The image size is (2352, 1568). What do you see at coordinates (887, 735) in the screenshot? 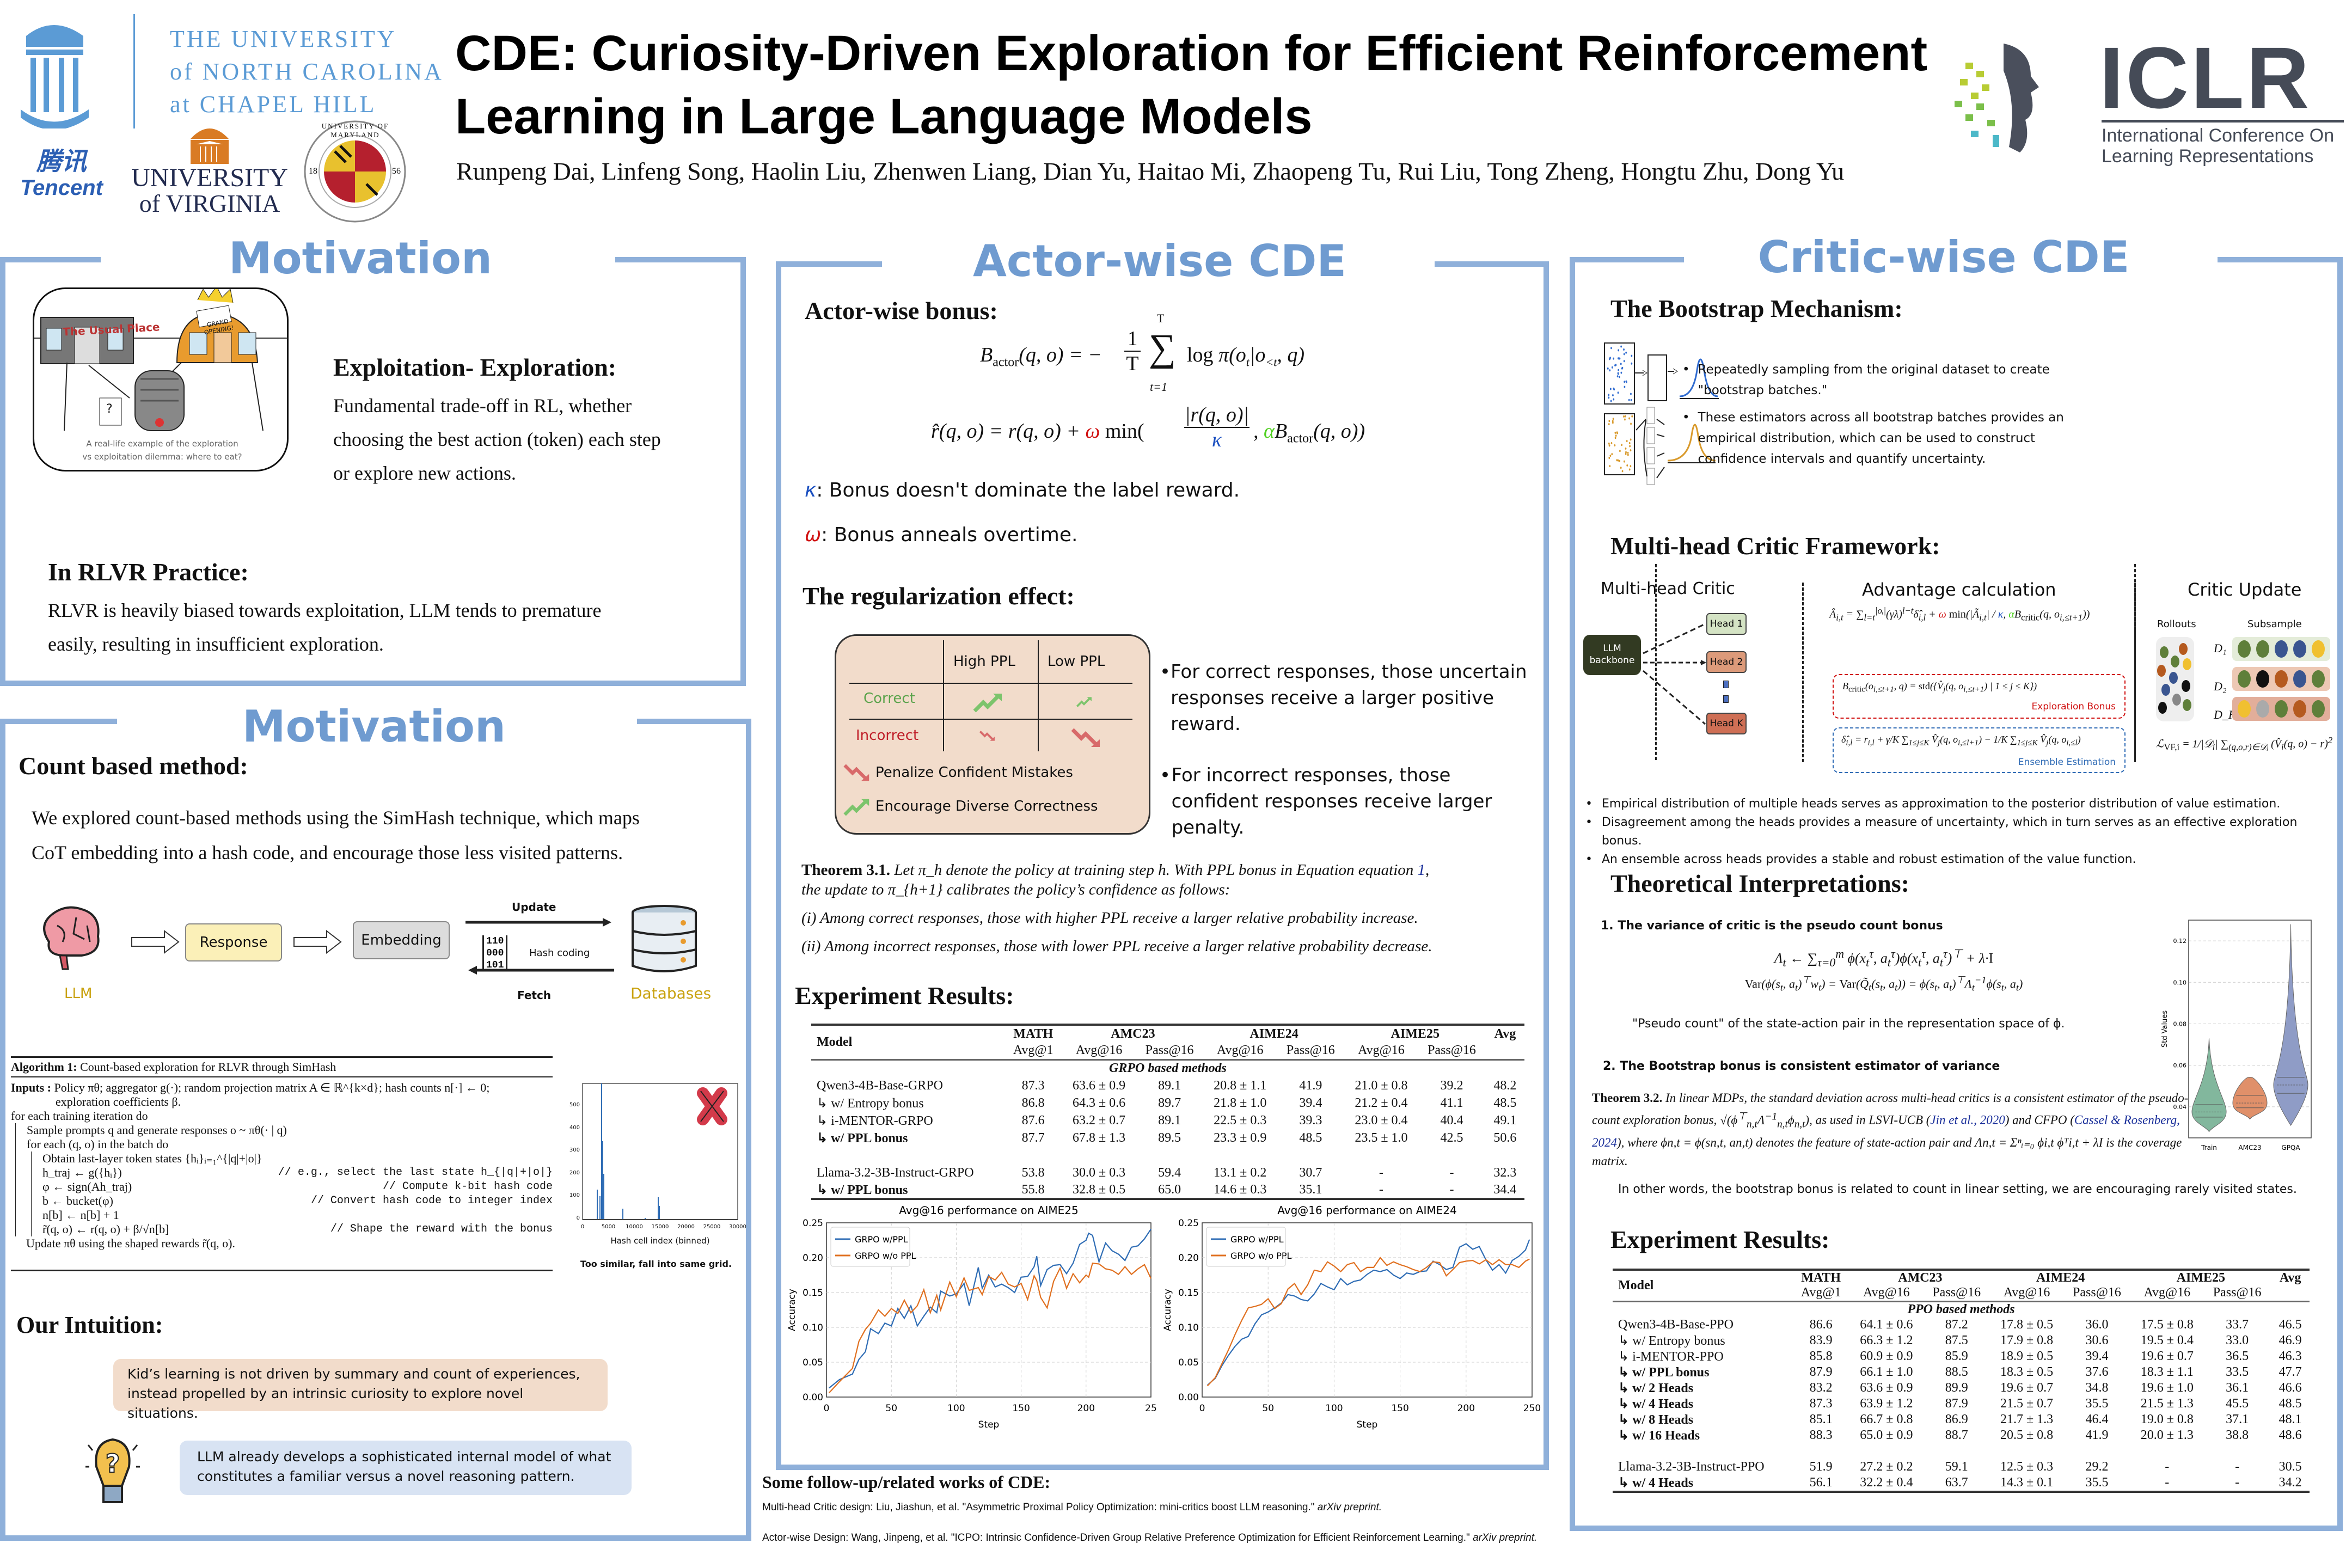
I see `row-incorrect: Incorrect` at bounding box center [887, 735].